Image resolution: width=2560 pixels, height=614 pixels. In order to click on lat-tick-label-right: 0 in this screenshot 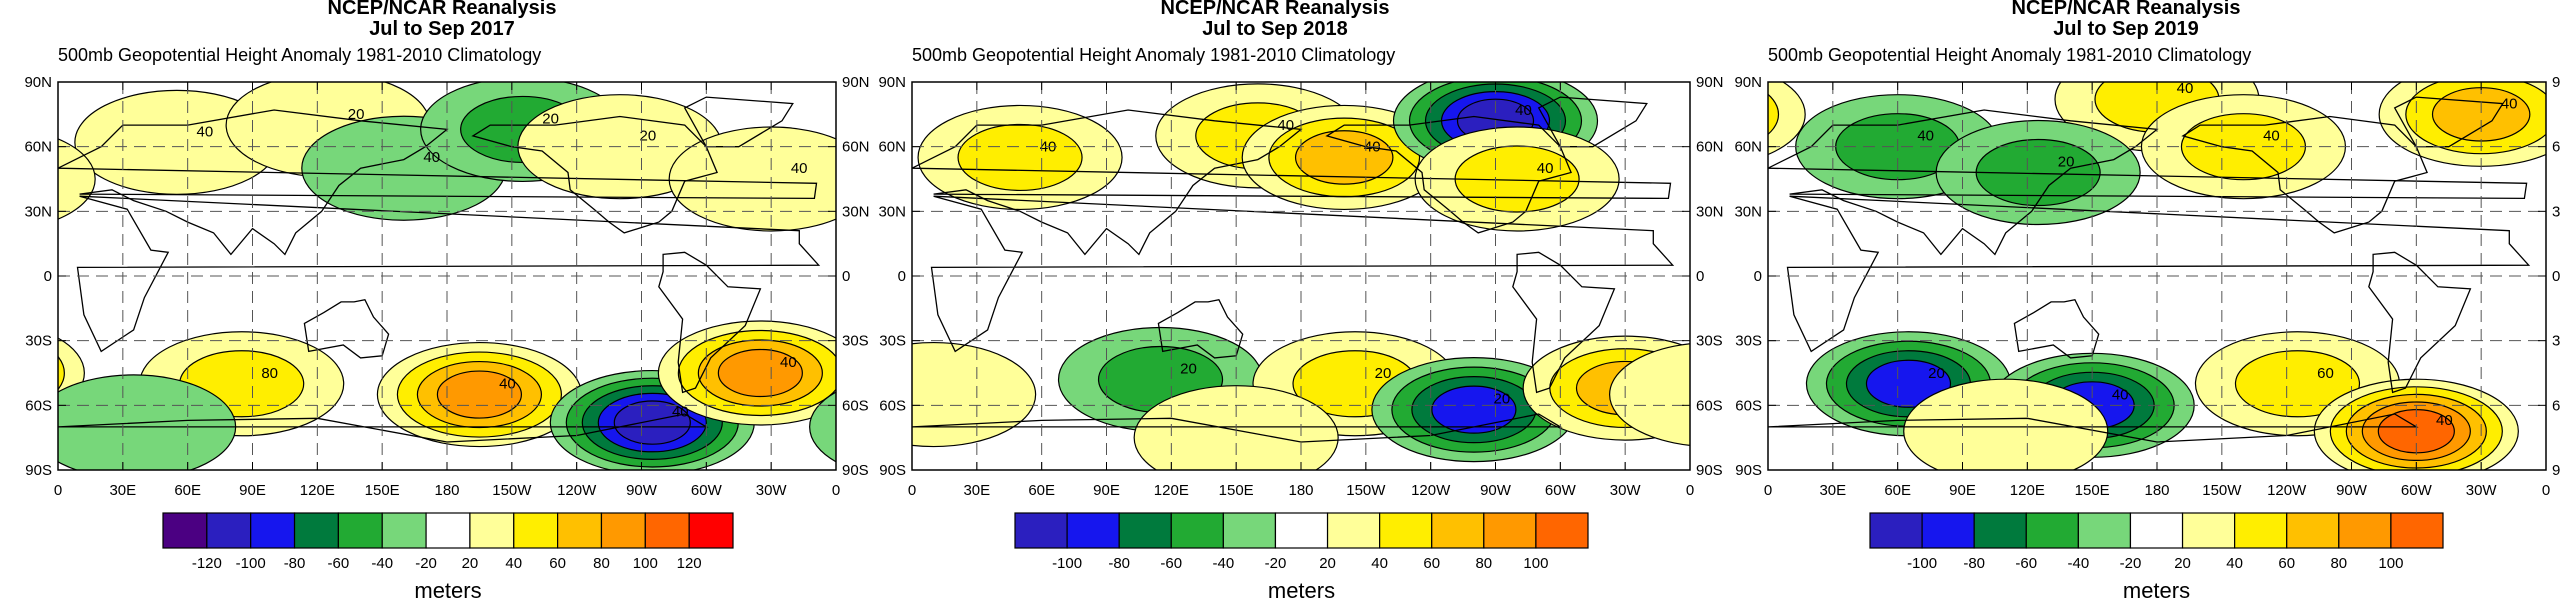, I will do `click(846, 276)`.